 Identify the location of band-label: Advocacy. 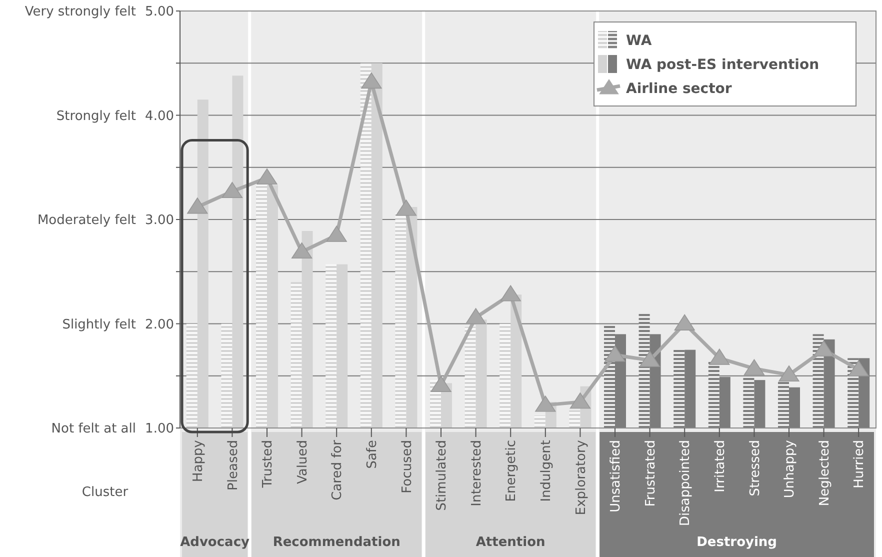
(215, 542).